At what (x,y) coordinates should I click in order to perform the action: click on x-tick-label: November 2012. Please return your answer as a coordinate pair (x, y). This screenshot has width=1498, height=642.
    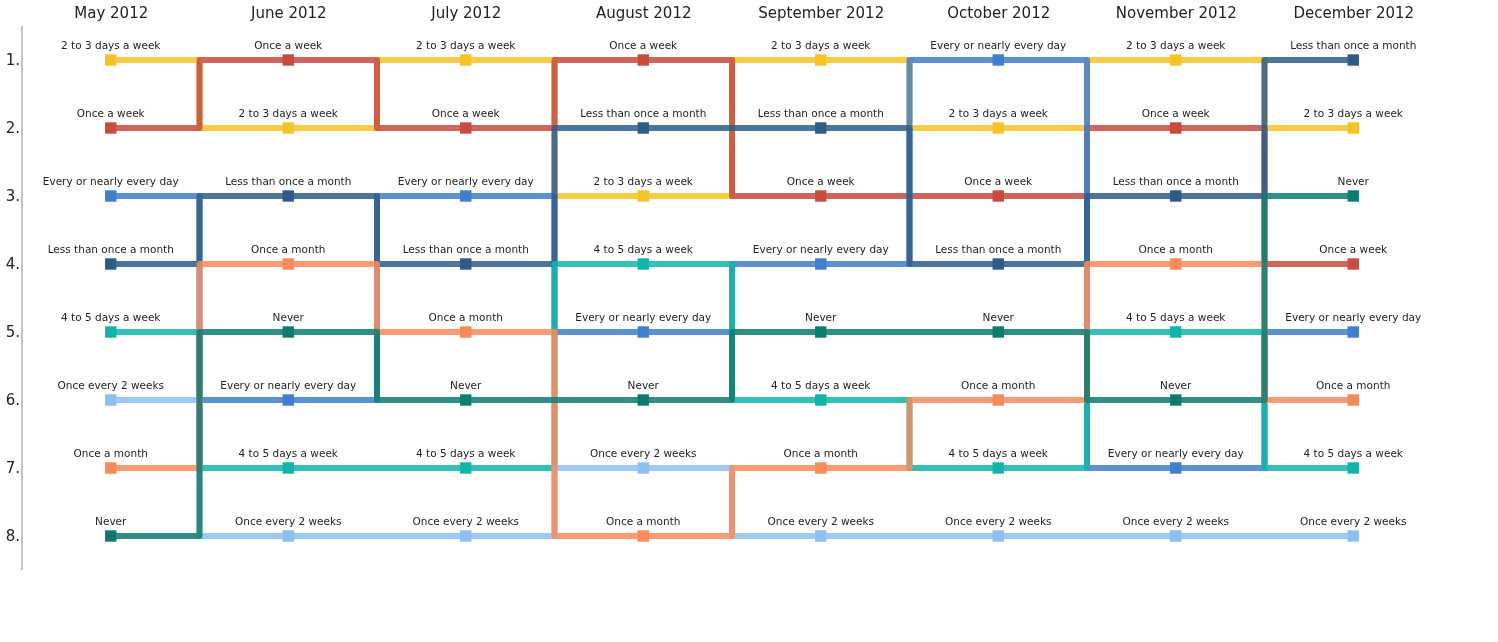
    Looking at the image, I should click on (1176, 12).